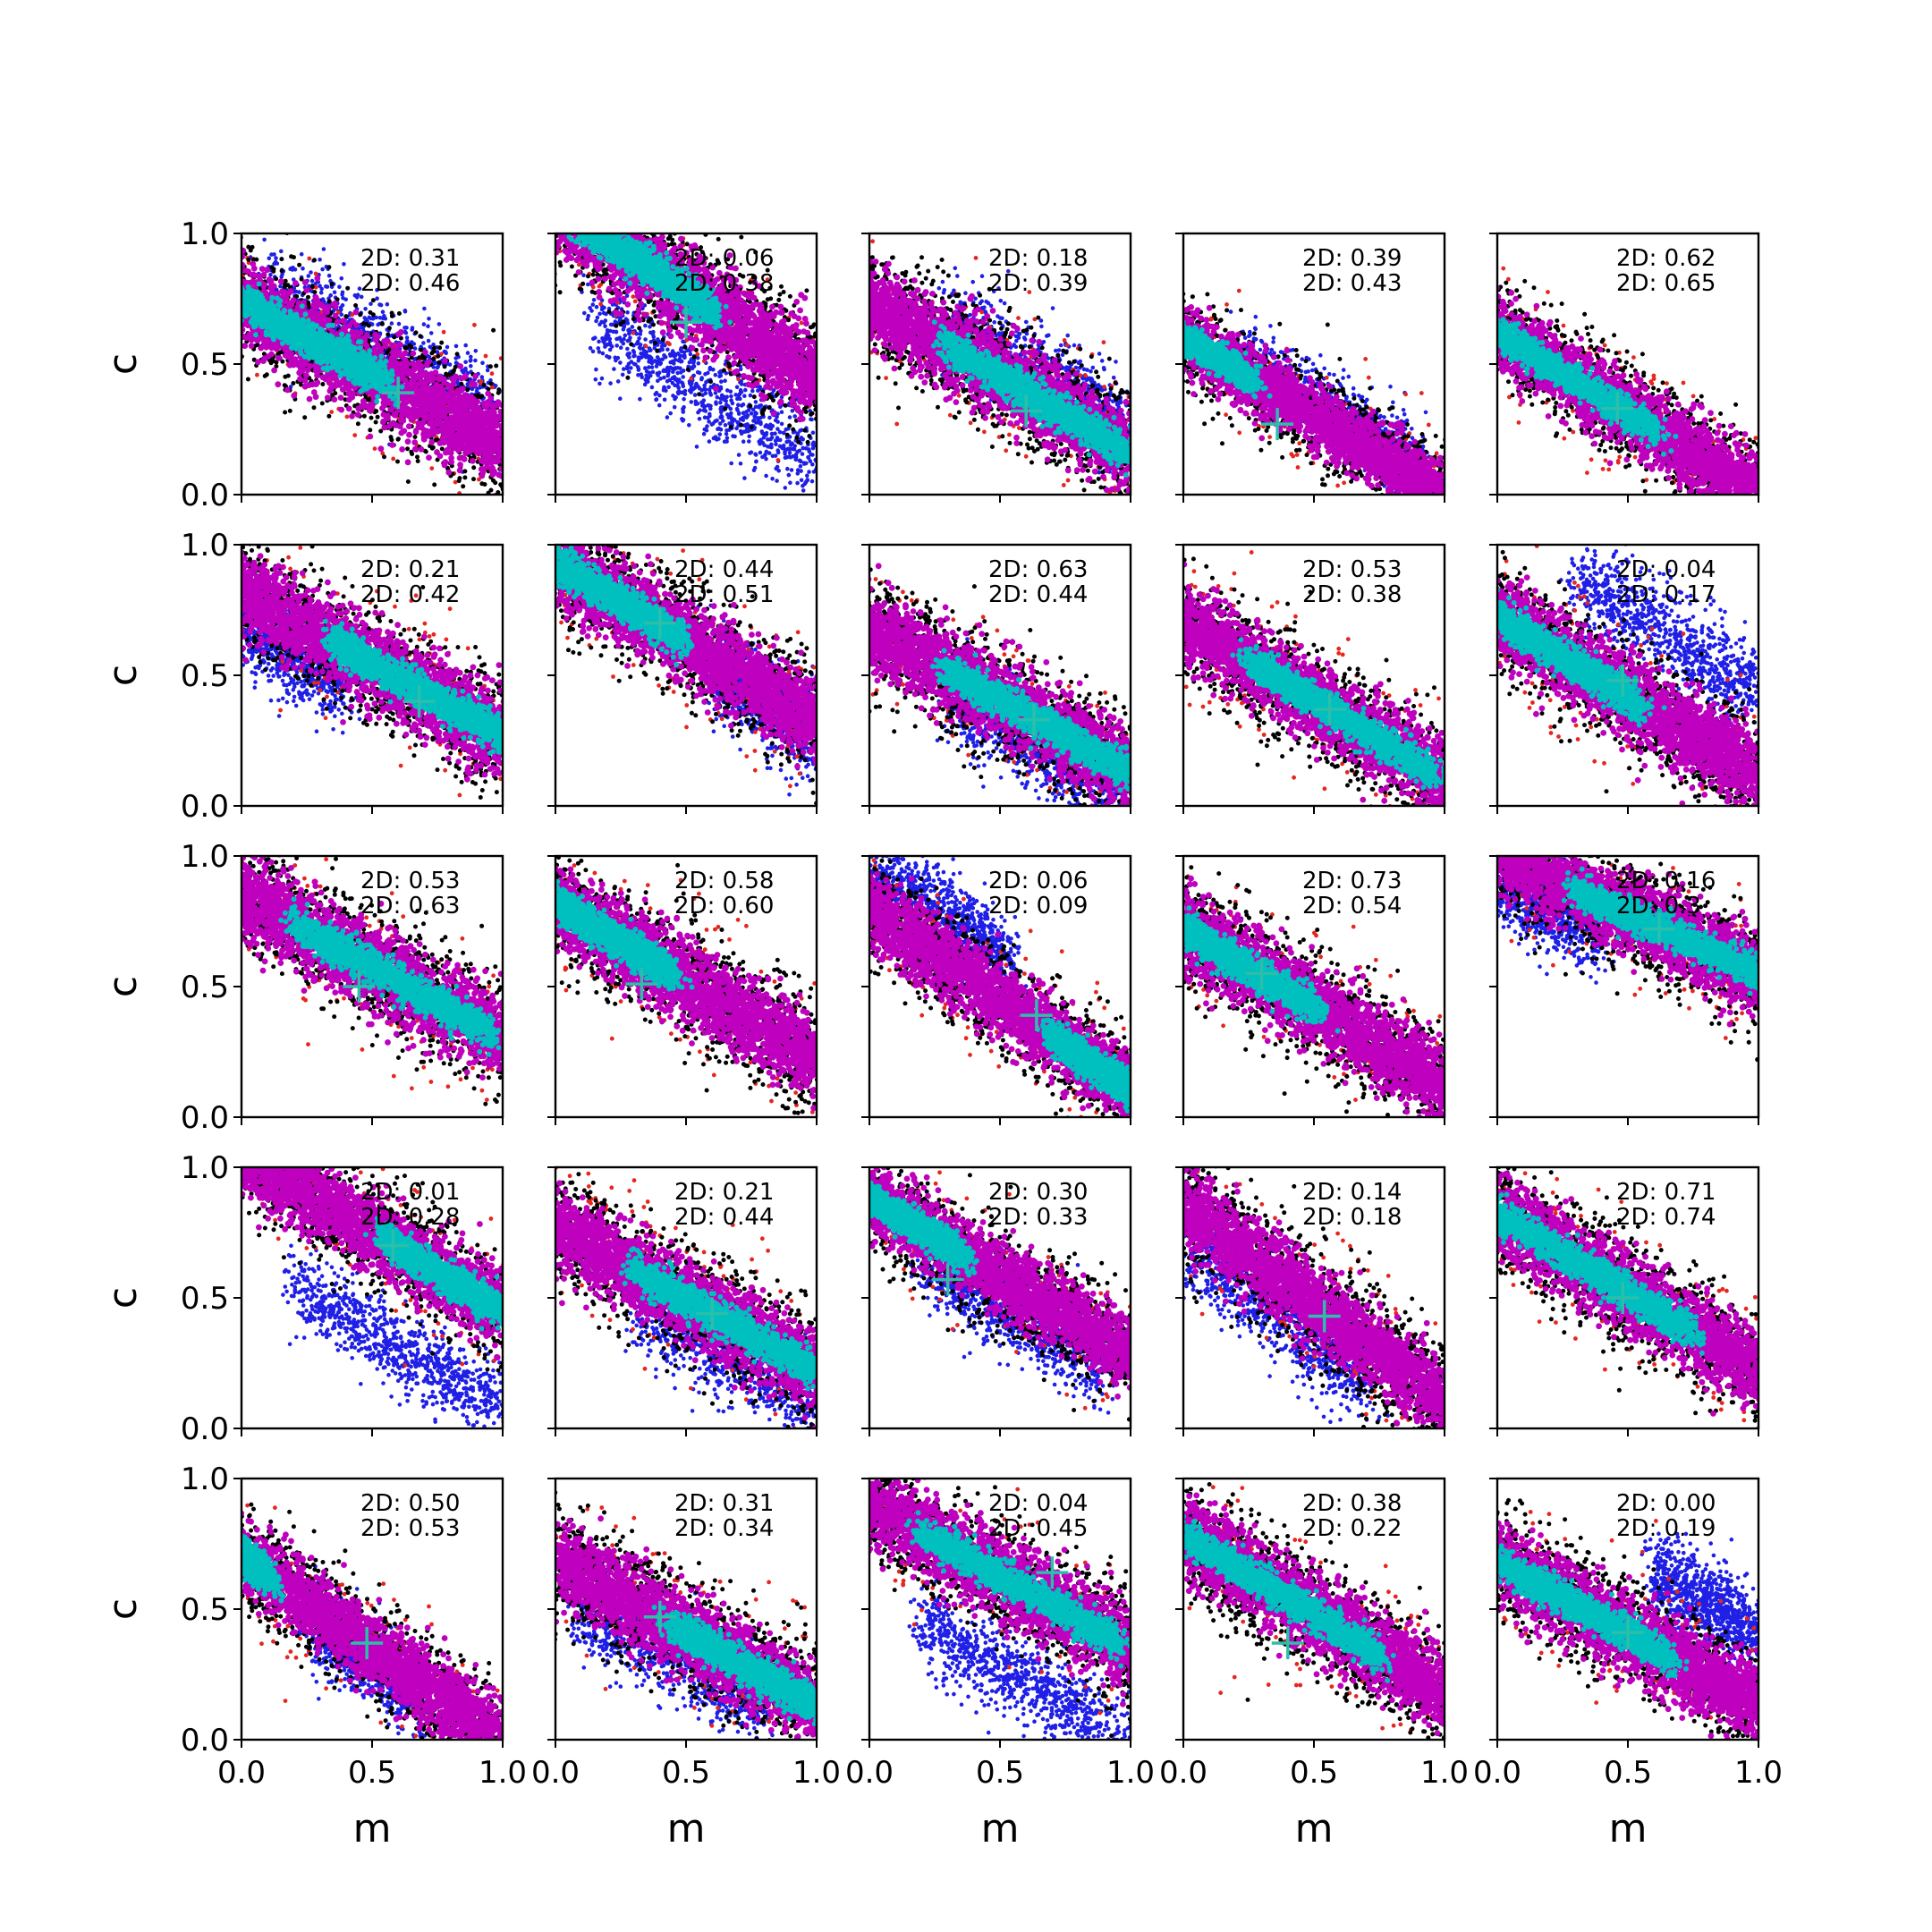  What do you see at coordinates (1352, 1528) in the screenshot?
I see `annotation-line-2: 2D: 0.22` at bounding box center [1352, 1528].